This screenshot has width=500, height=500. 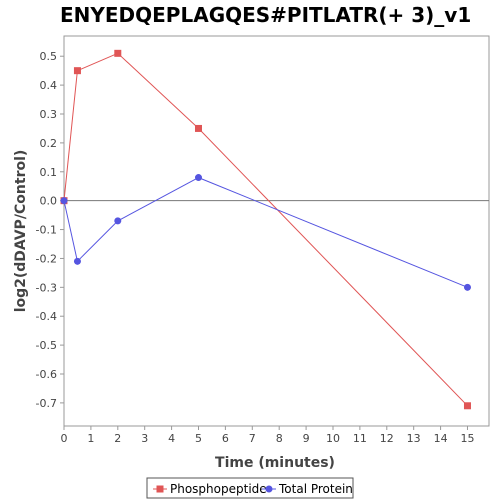 I want to click on chart-title: ENYEDQEPLAGQES#PITLATR(+ 3)_v1, so click(x=265, y=15).